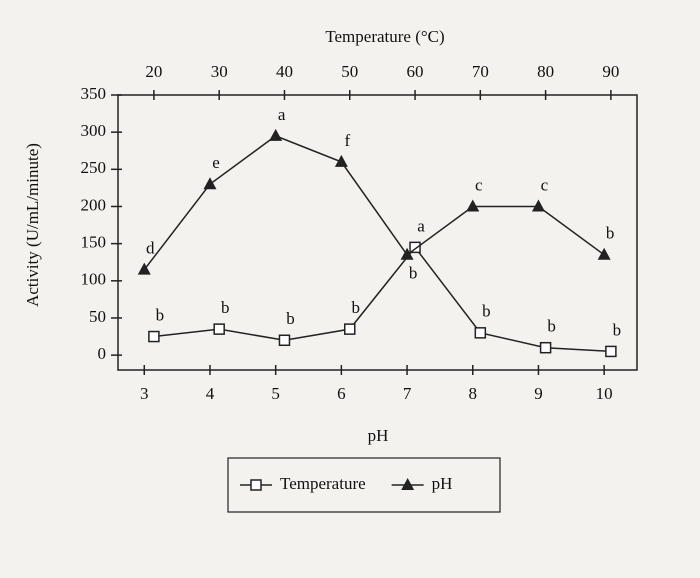 This screenshot has width=700, height=578. Describe the element at coordinates (102, 353) in the screenshot. I see `y-tick-label: 0` at that location.